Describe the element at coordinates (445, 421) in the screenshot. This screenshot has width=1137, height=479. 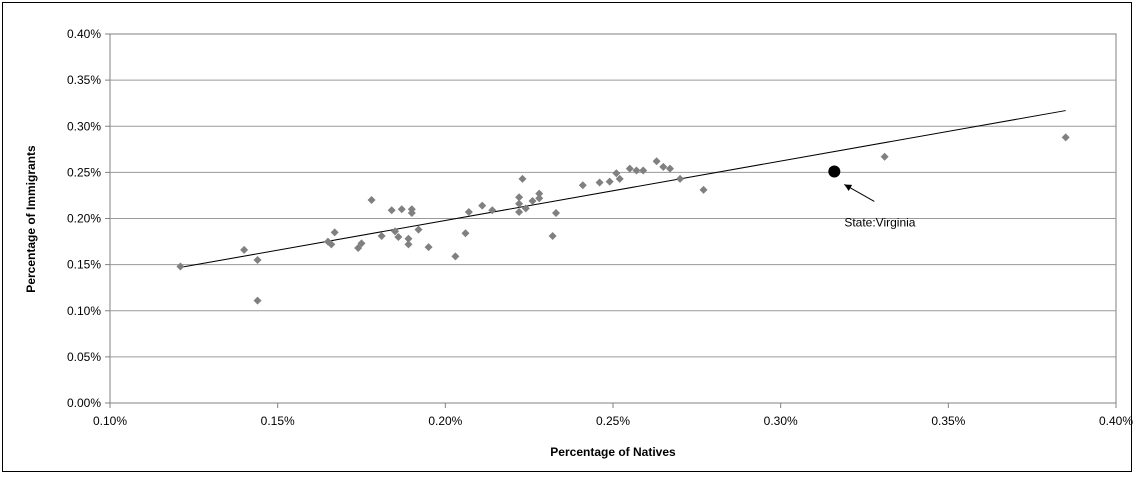
I see `x-tick-label: 0.20%` at that location.